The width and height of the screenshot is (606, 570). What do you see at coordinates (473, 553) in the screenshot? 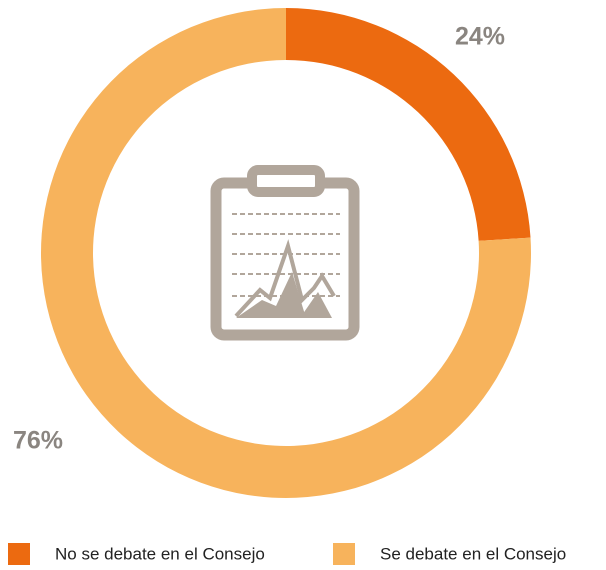
I see `legend-label: Se debate en el Consejo` at bounding box center [473, 553].